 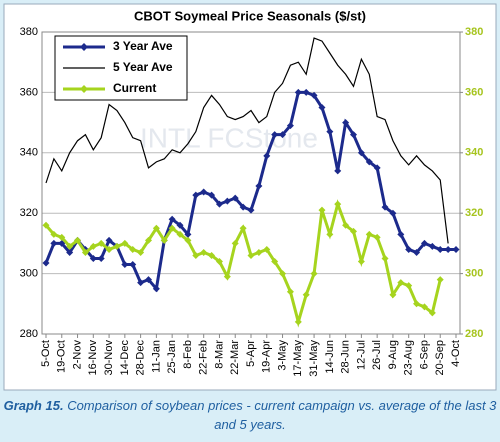 What do you see at coordinates (29, 334) in the screenshot?
I see `y-tick-label: 280` at bounding box center [29, 334].